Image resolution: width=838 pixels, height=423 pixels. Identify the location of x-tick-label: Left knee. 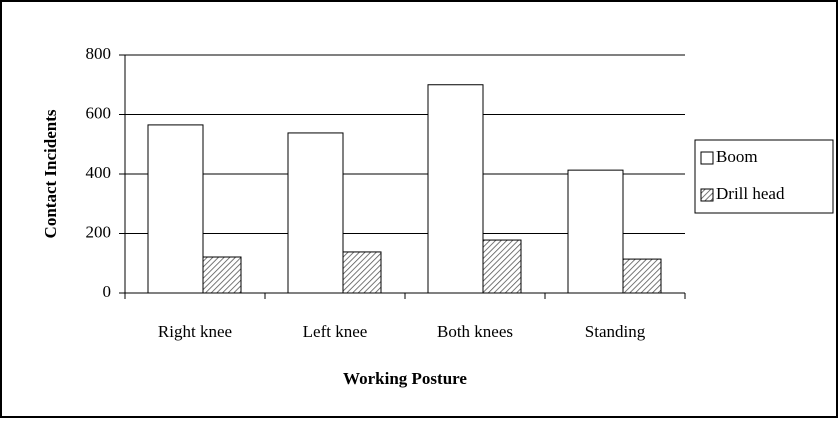
(335, 331).